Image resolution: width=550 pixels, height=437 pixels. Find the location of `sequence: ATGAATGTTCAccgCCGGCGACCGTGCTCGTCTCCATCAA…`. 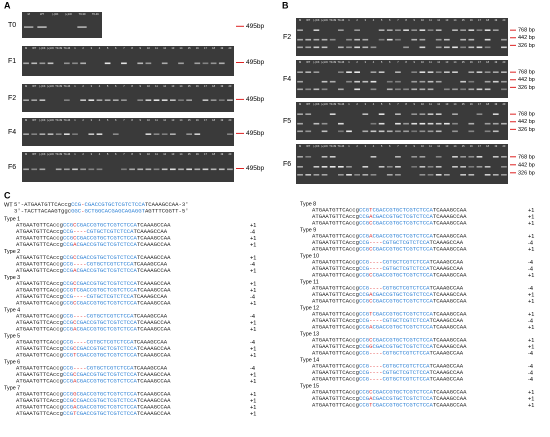

sequence: ATGAATGTTCAccgCCGGCGACCGTGCTCGTCTCCATCAA… is located at coordinates (389, 346).